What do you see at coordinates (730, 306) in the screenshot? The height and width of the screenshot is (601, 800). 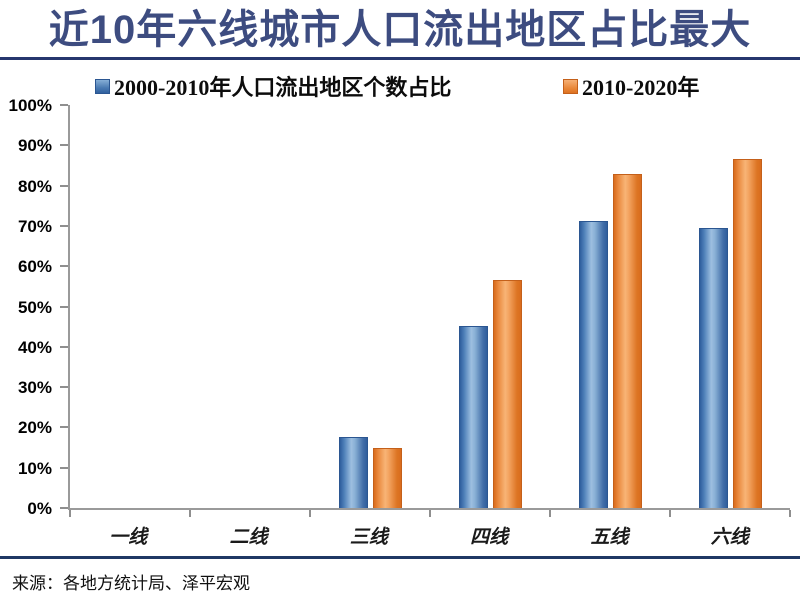 I see `category-group-六线` at bounding box center [730, 306].